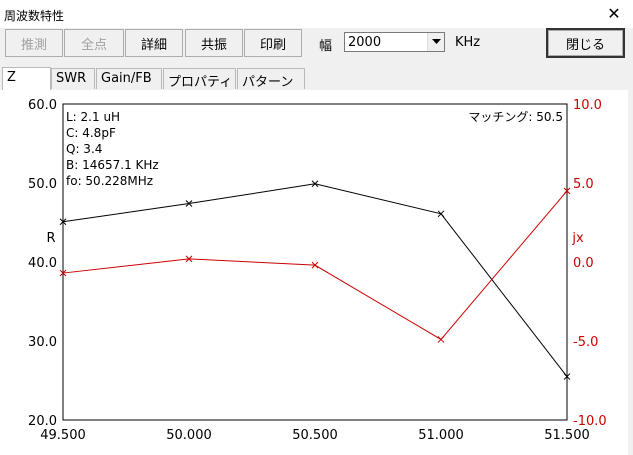 The width and height of the screenshot is (633, 455). I want to click on close-icon: ✕, so click(614, 13).